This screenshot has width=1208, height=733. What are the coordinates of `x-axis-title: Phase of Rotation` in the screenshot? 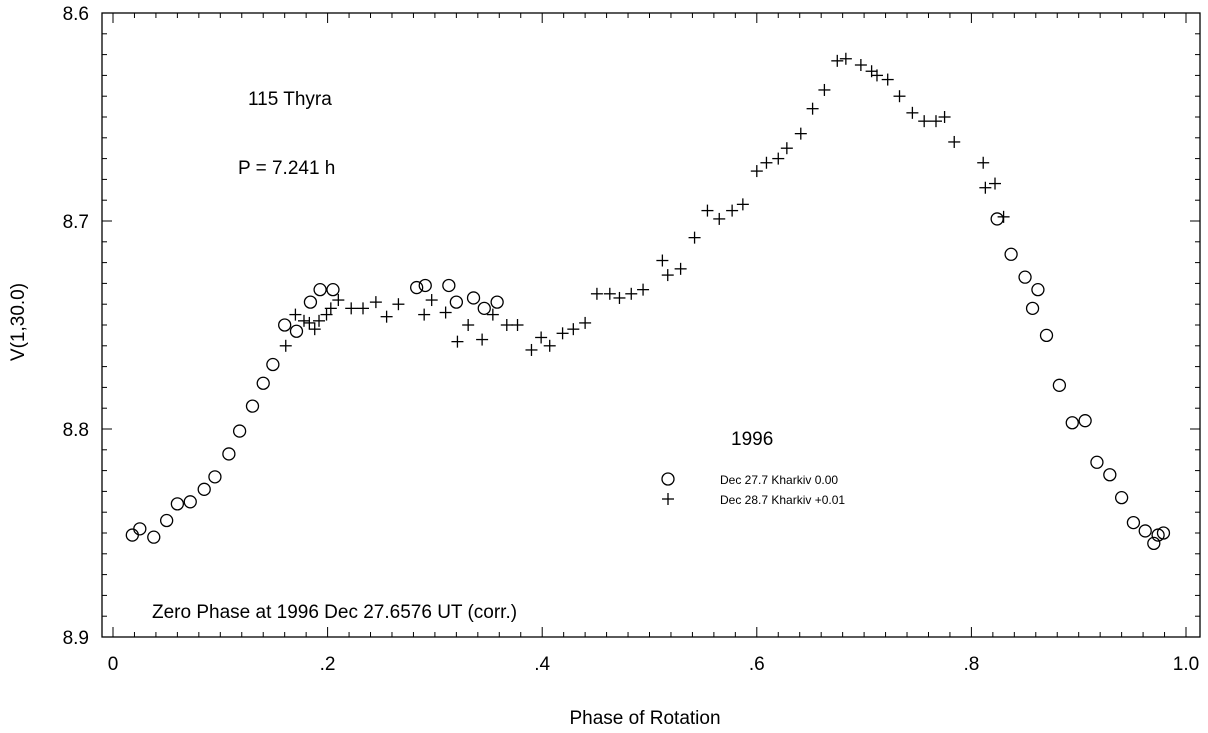 It's located at (644, 718).